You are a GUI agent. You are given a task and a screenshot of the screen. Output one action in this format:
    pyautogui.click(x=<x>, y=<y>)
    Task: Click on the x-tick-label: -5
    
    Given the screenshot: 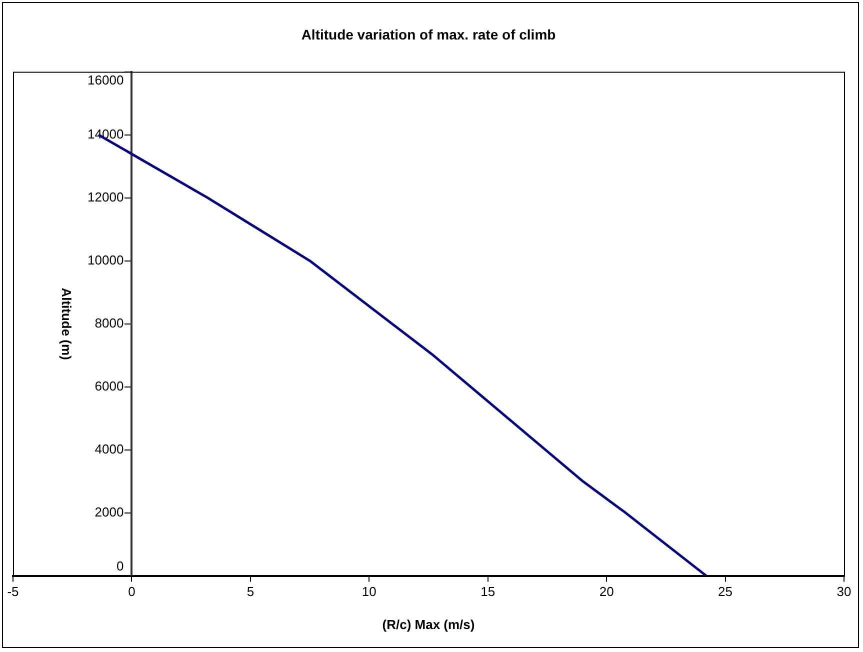 What is the action you would take?
    pyautogui.click(x=13, y=592)
    